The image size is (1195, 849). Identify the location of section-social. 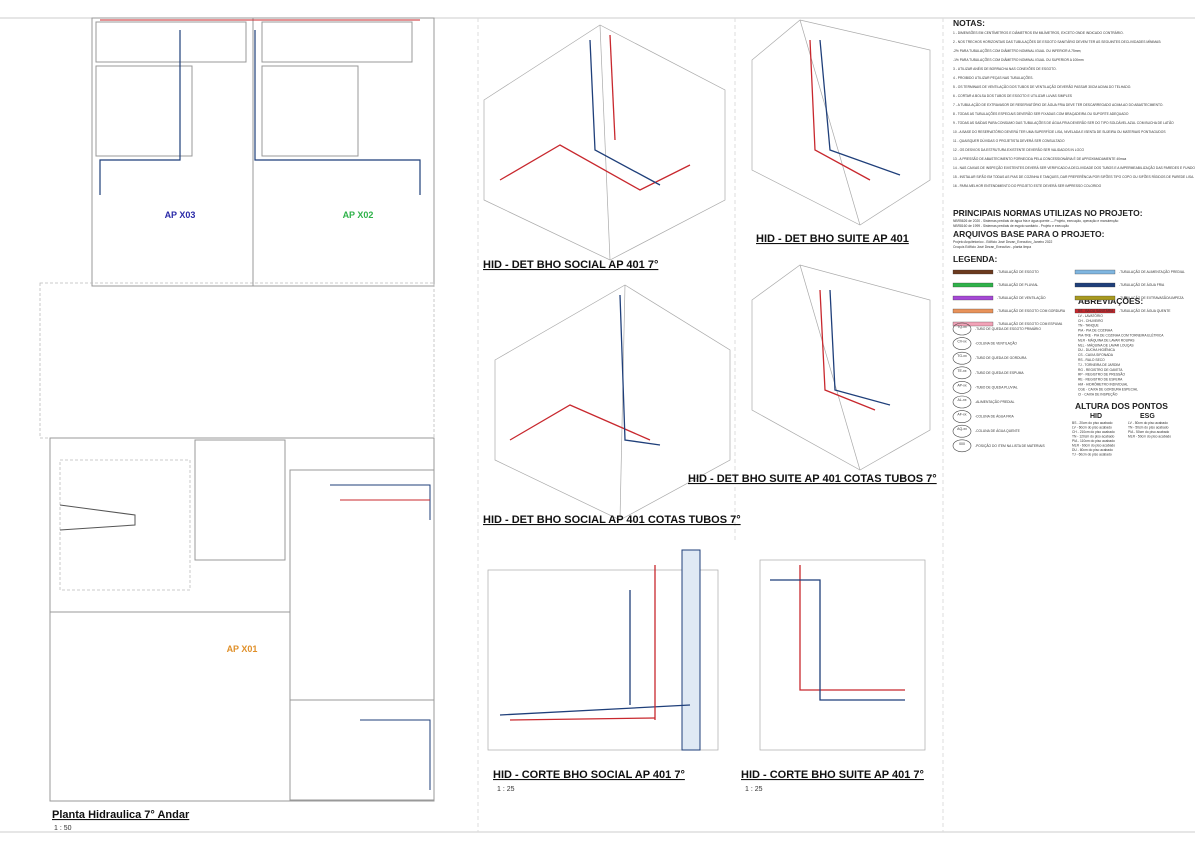
(603, 650).